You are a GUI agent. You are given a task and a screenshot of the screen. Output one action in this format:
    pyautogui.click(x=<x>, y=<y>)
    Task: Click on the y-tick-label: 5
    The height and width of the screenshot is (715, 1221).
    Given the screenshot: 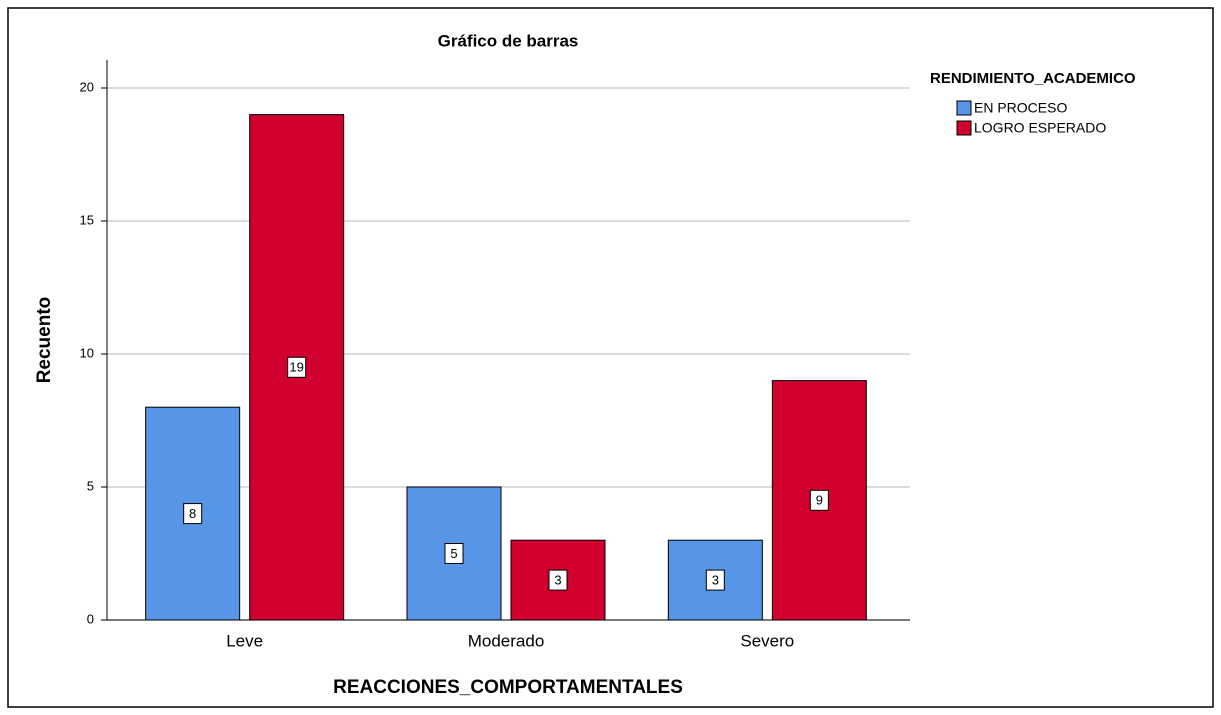 What is the action you would take?
    pyautogui.click(x=90, y=485)
    